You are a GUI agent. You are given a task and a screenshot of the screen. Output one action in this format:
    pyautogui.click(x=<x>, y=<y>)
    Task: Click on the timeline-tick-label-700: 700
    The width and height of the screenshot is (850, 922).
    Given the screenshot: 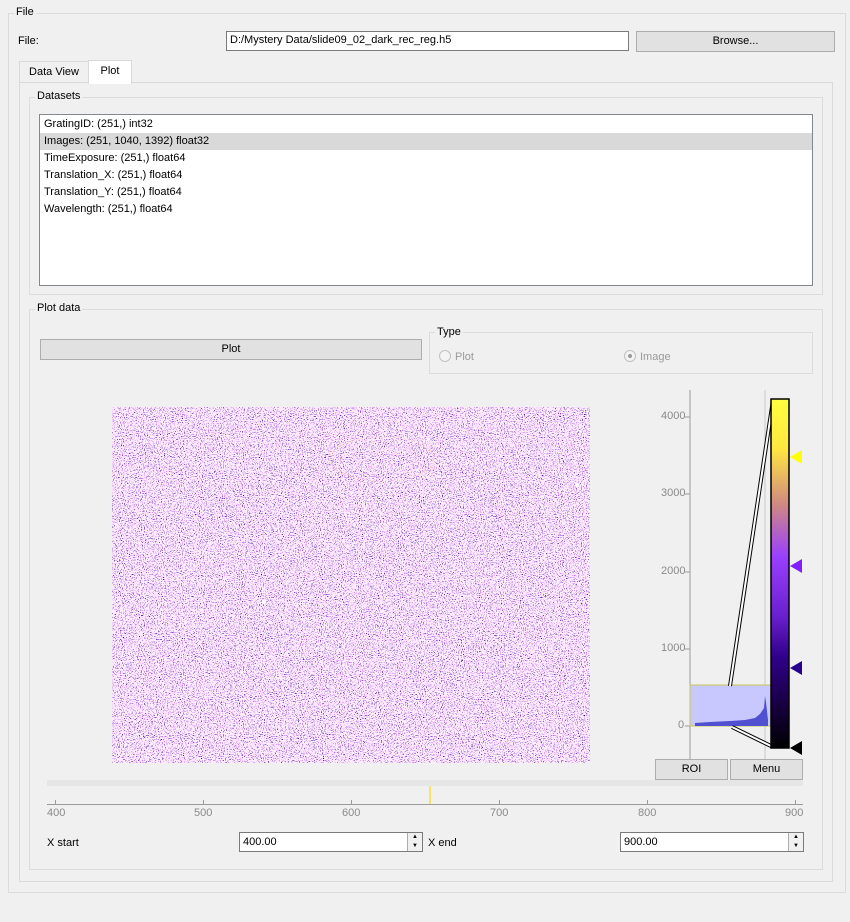 What is the action you would take?
    pyautogui.click(x=499, y=813)
    